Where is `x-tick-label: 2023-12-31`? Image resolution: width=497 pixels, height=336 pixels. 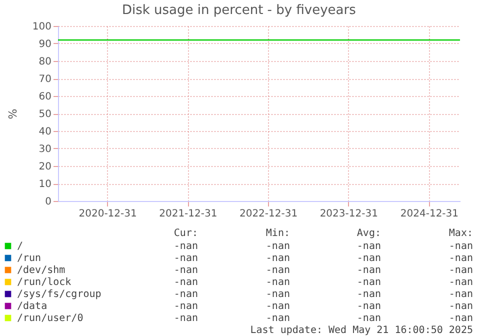 x-tick-label: 2023-12-31 is located at coordinates (349, 214).